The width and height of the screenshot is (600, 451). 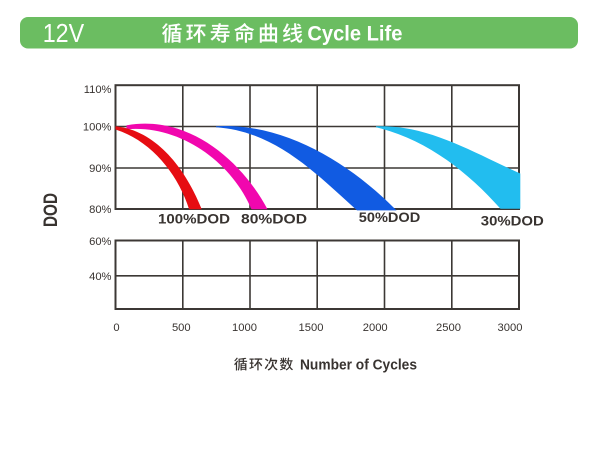 What do you see at coordinates (274, 219) in the screenshot?
I see `svg-text: 80%DOD` at bounding box center [274, 219].